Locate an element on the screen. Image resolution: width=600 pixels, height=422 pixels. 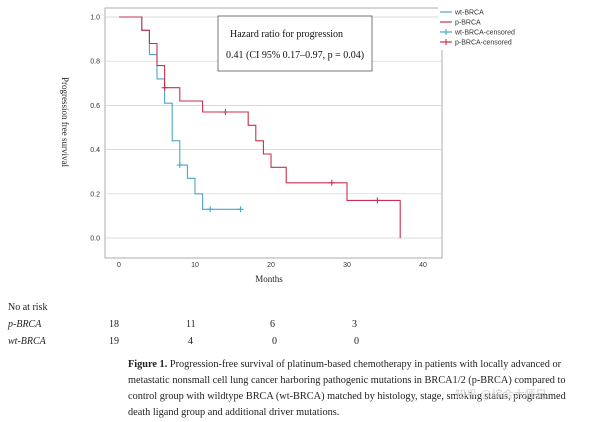
caption-label: Figure 1. is located at coordinates (148, 364).